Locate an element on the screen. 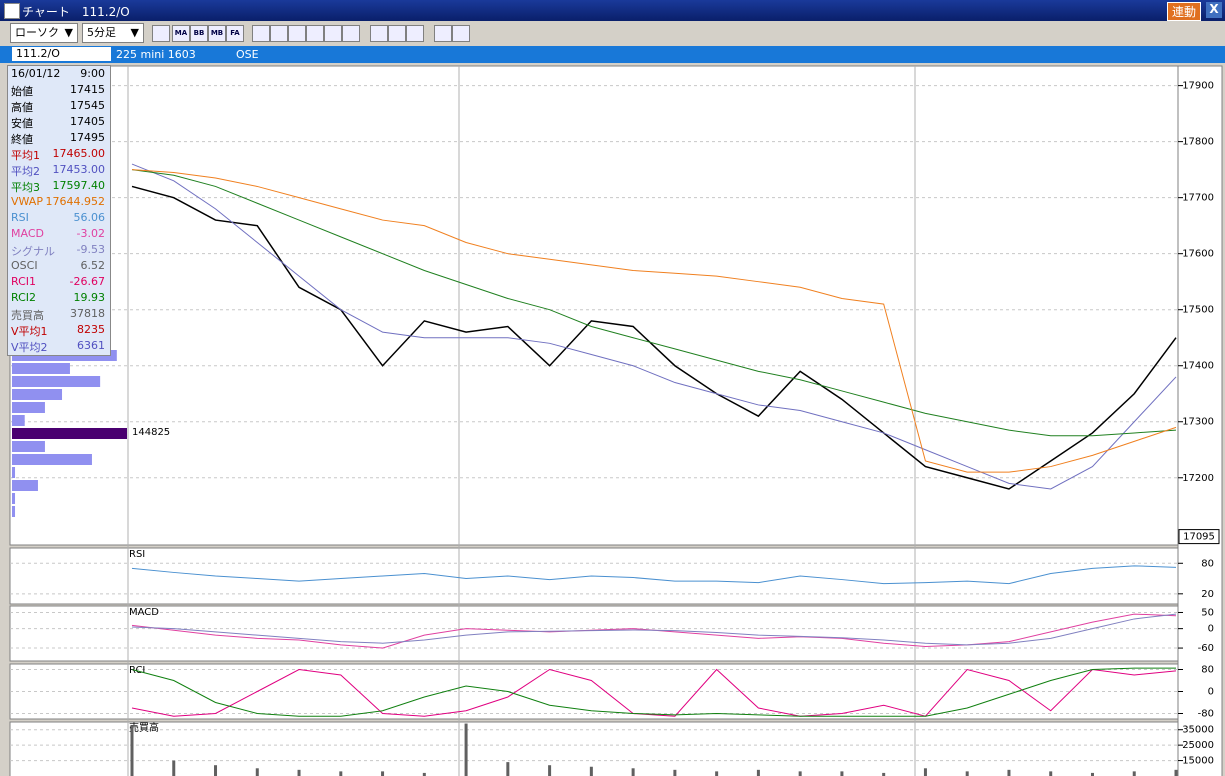 This screenshot has height=776, width=1225. current-price: 17095 is located at coordinates (1199, 537).